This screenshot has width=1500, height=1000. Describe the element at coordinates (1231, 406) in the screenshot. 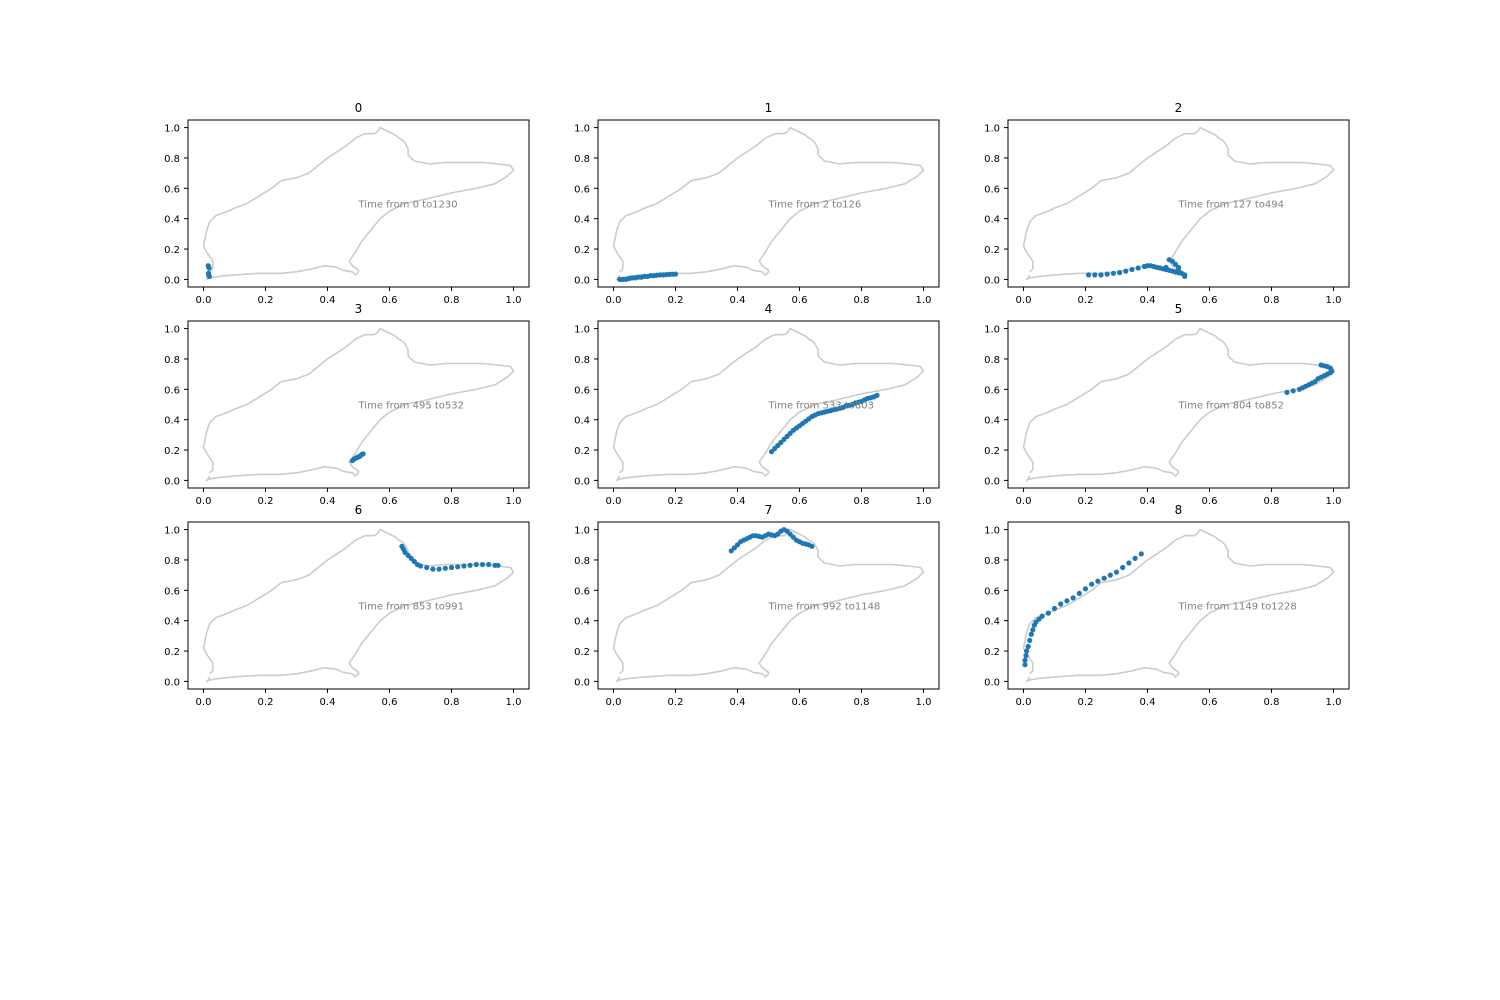

I see `annotation-label: Time from 804 to852` at that location.